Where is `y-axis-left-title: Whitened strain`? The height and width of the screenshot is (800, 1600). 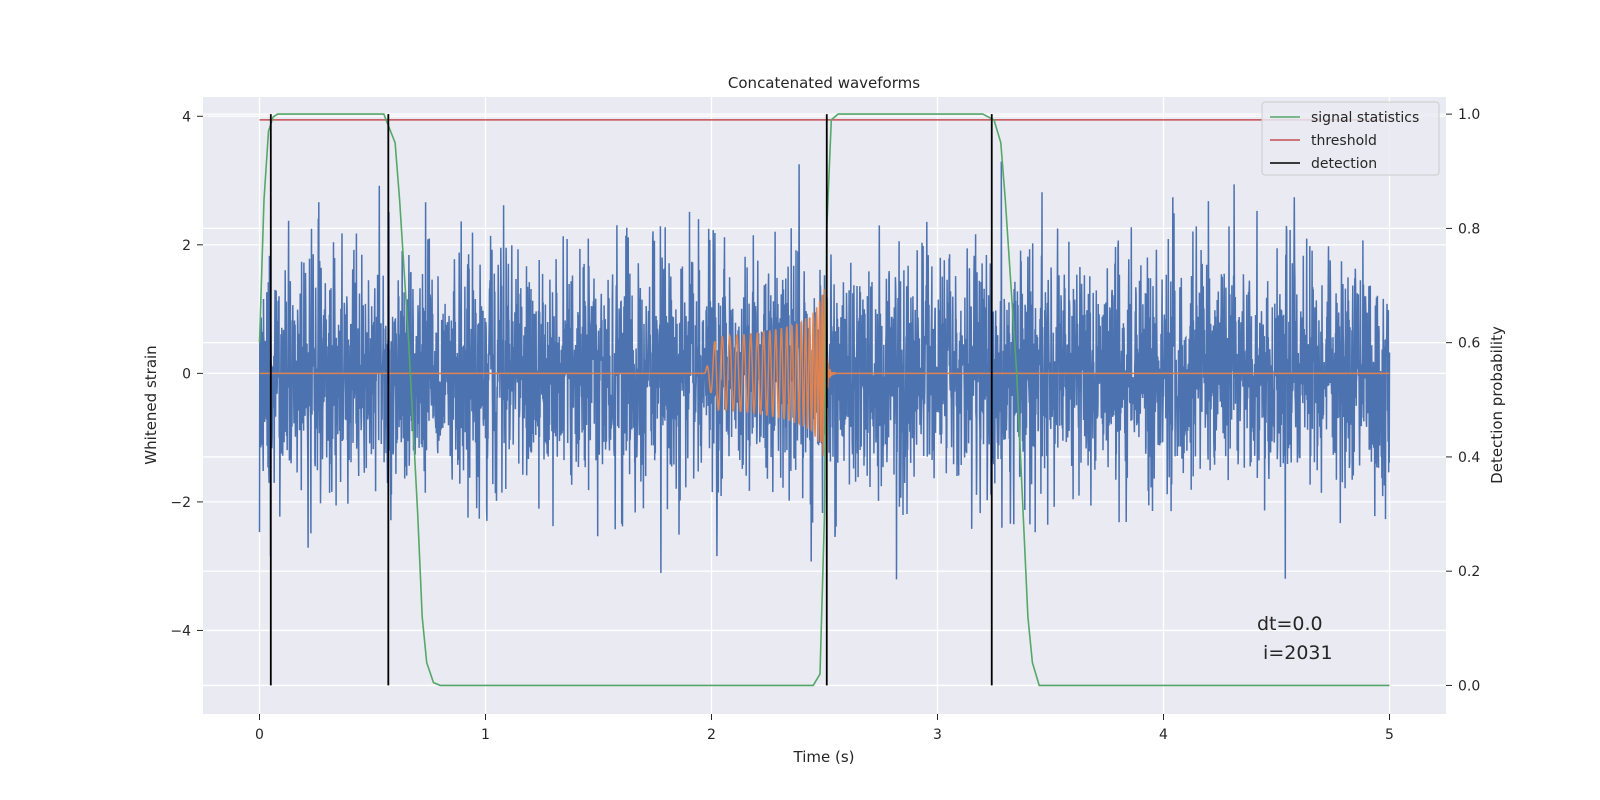 y-axis-left-title: Whitened strain is located at coordinates (151, 404).